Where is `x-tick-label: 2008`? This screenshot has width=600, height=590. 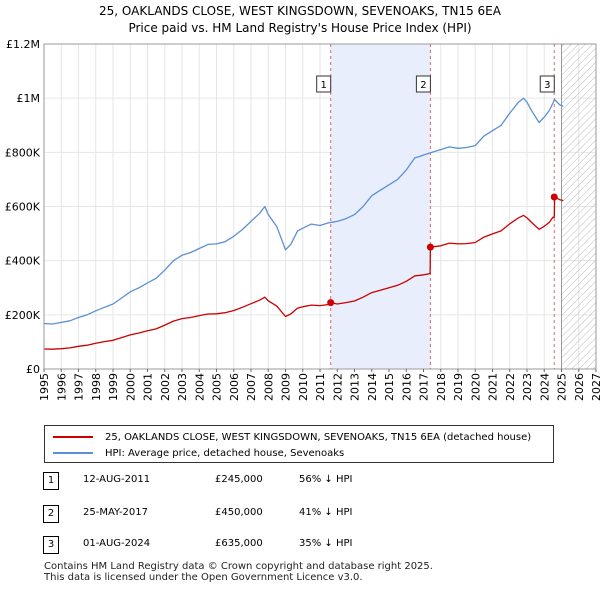
x-tick-label: 2008 is located at coordinates (268, 387).